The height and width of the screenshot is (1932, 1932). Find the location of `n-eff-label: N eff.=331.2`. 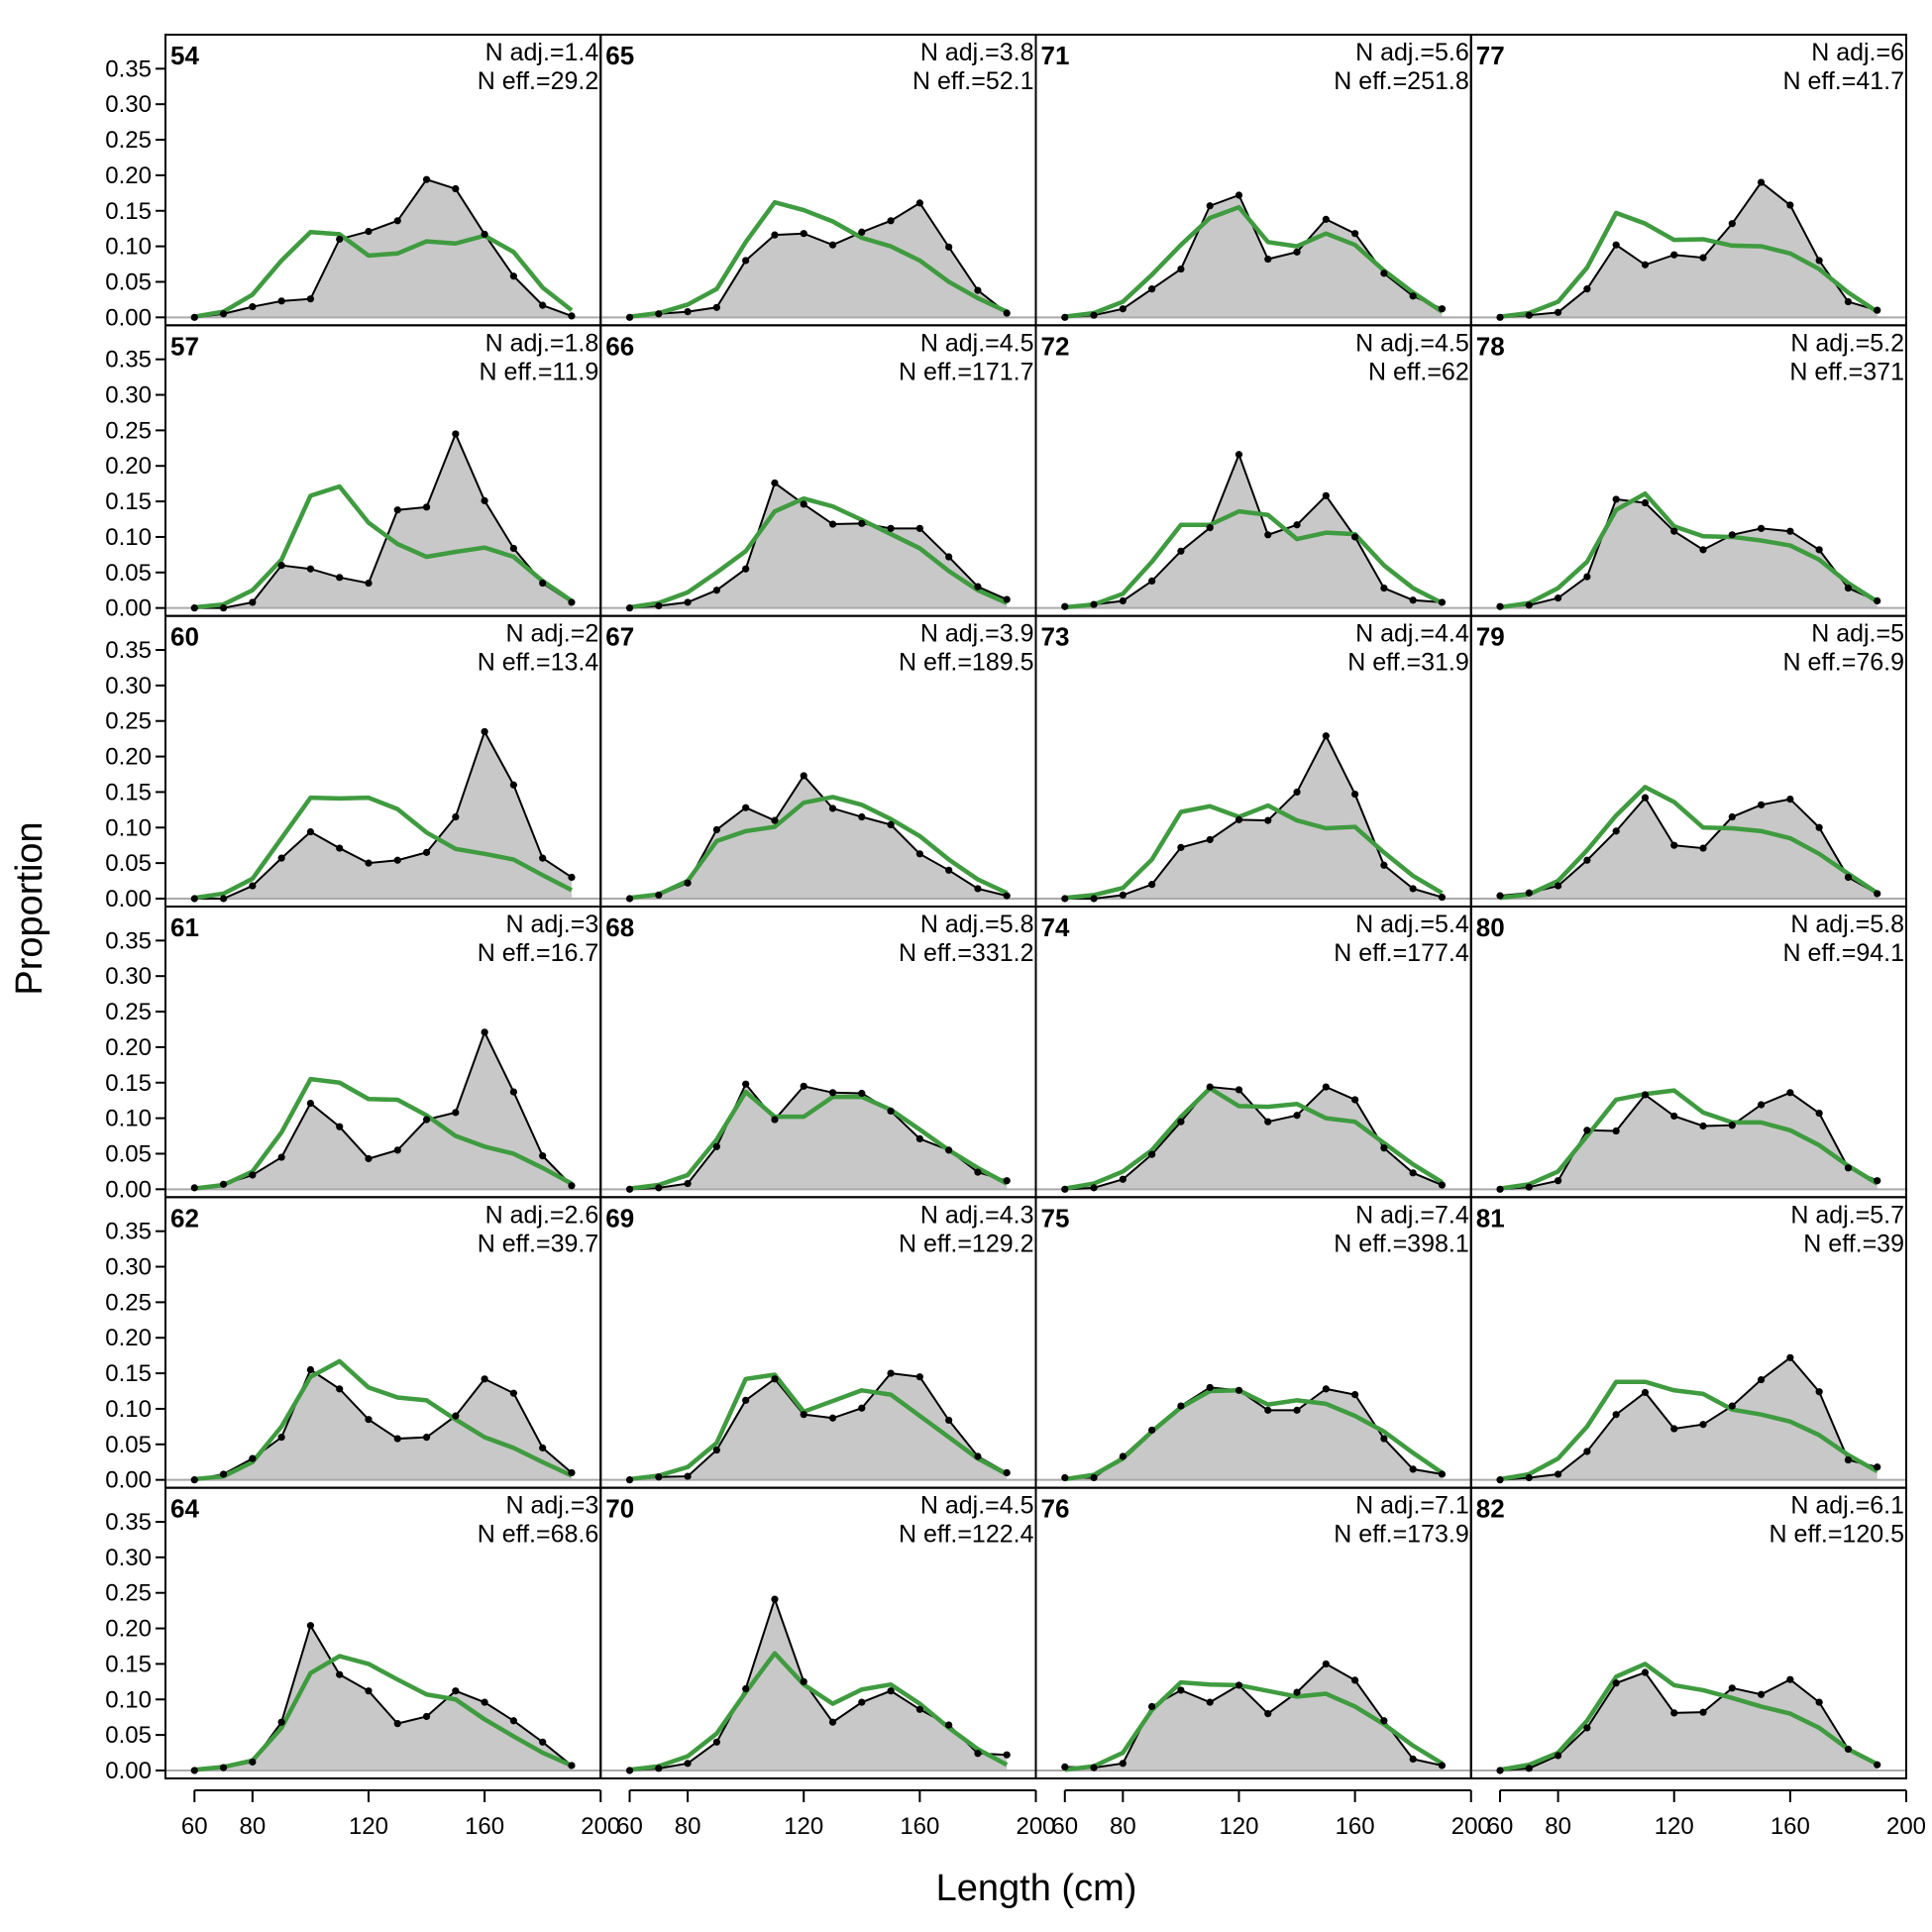

n-eff-label: N eff.=331.2 is located at coordinates (966, 953).